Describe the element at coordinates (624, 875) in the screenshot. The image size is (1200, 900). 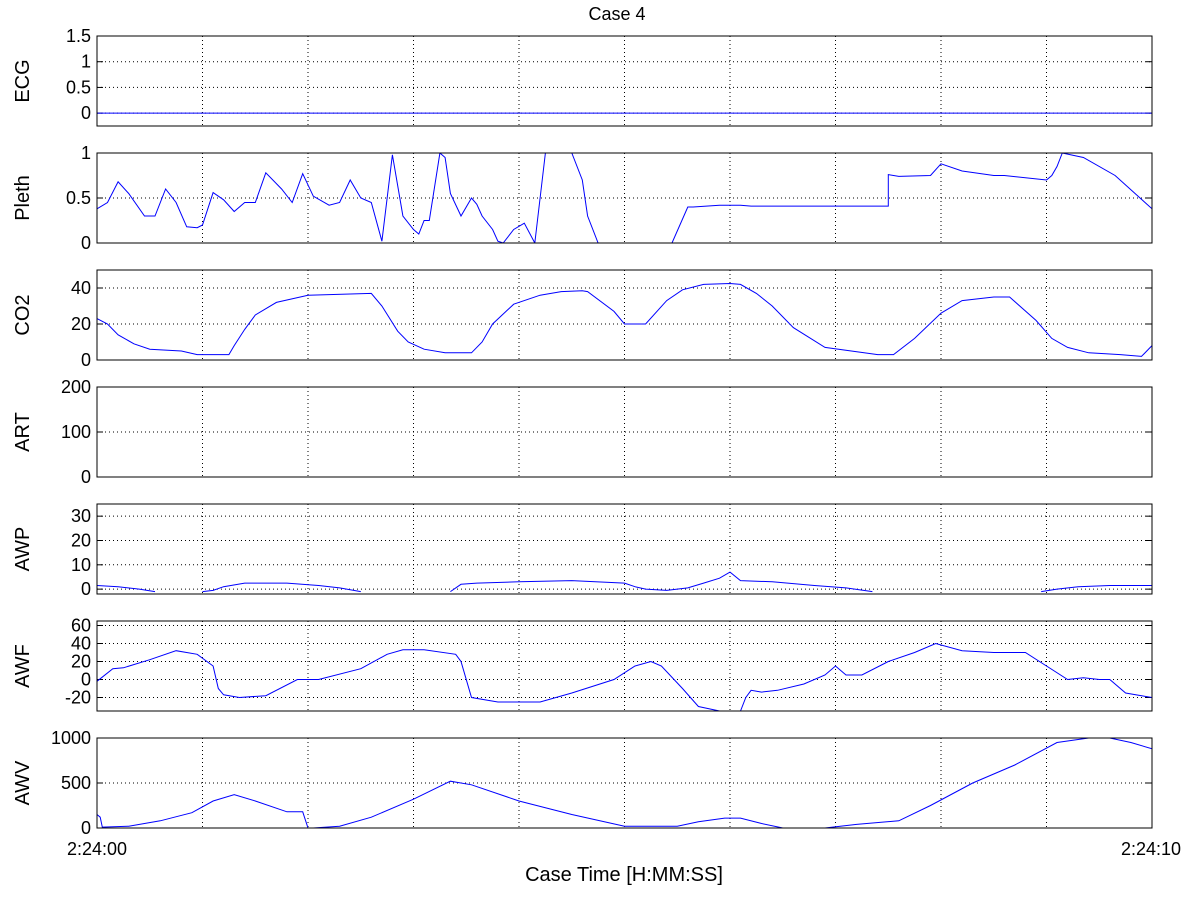
I see `x-axis-label: Case Time [H:MM:SS]` at that location.